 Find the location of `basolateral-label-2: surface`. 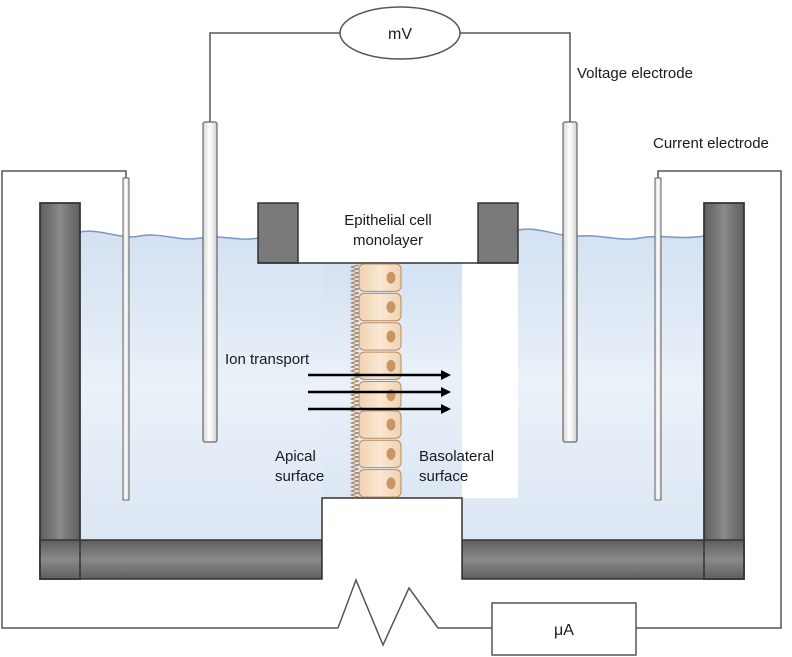

basolateral-label-2: surface is located at coordinates (443, 476).